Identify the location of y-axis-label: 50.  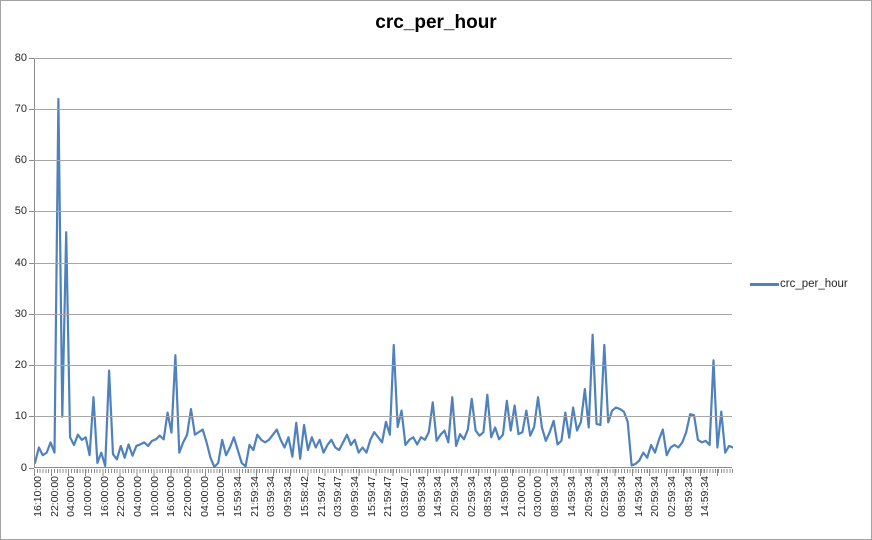
(20, 211).